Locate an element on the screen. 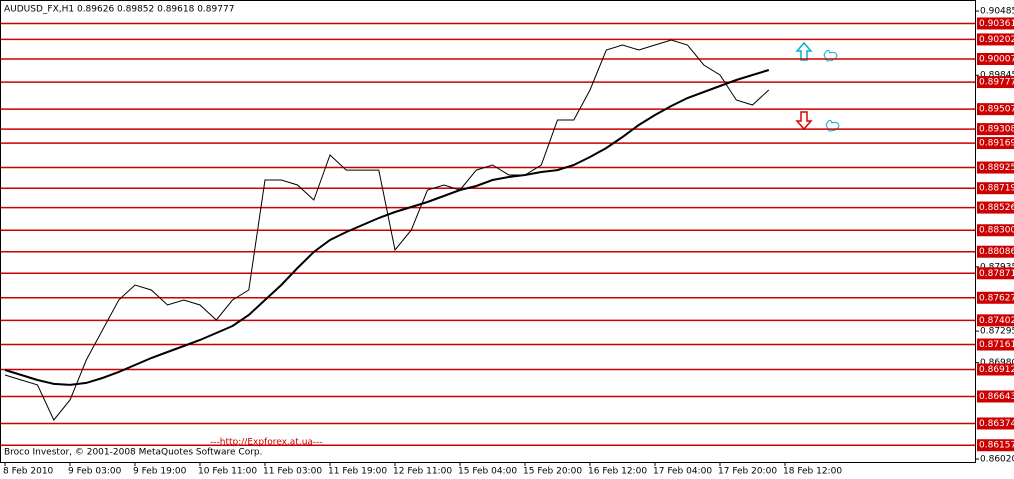  level-label: 0.87627 is located at coordinates (996, 298).